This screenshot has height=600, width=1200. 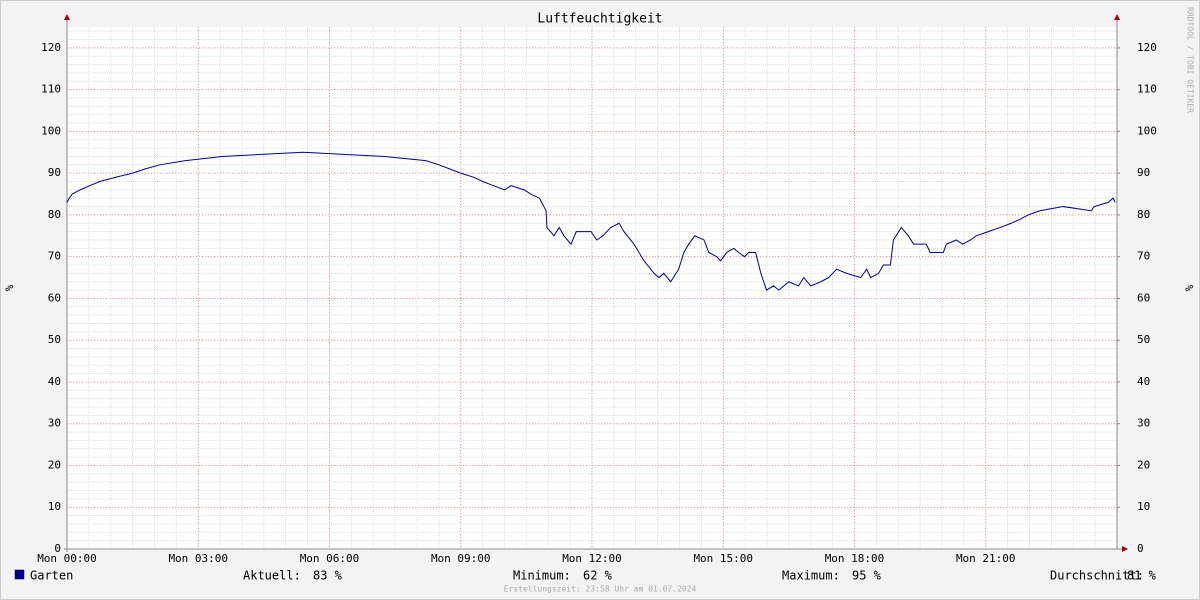 I want to click on y2-tick-label: 110, so click(x=1147, y=89).